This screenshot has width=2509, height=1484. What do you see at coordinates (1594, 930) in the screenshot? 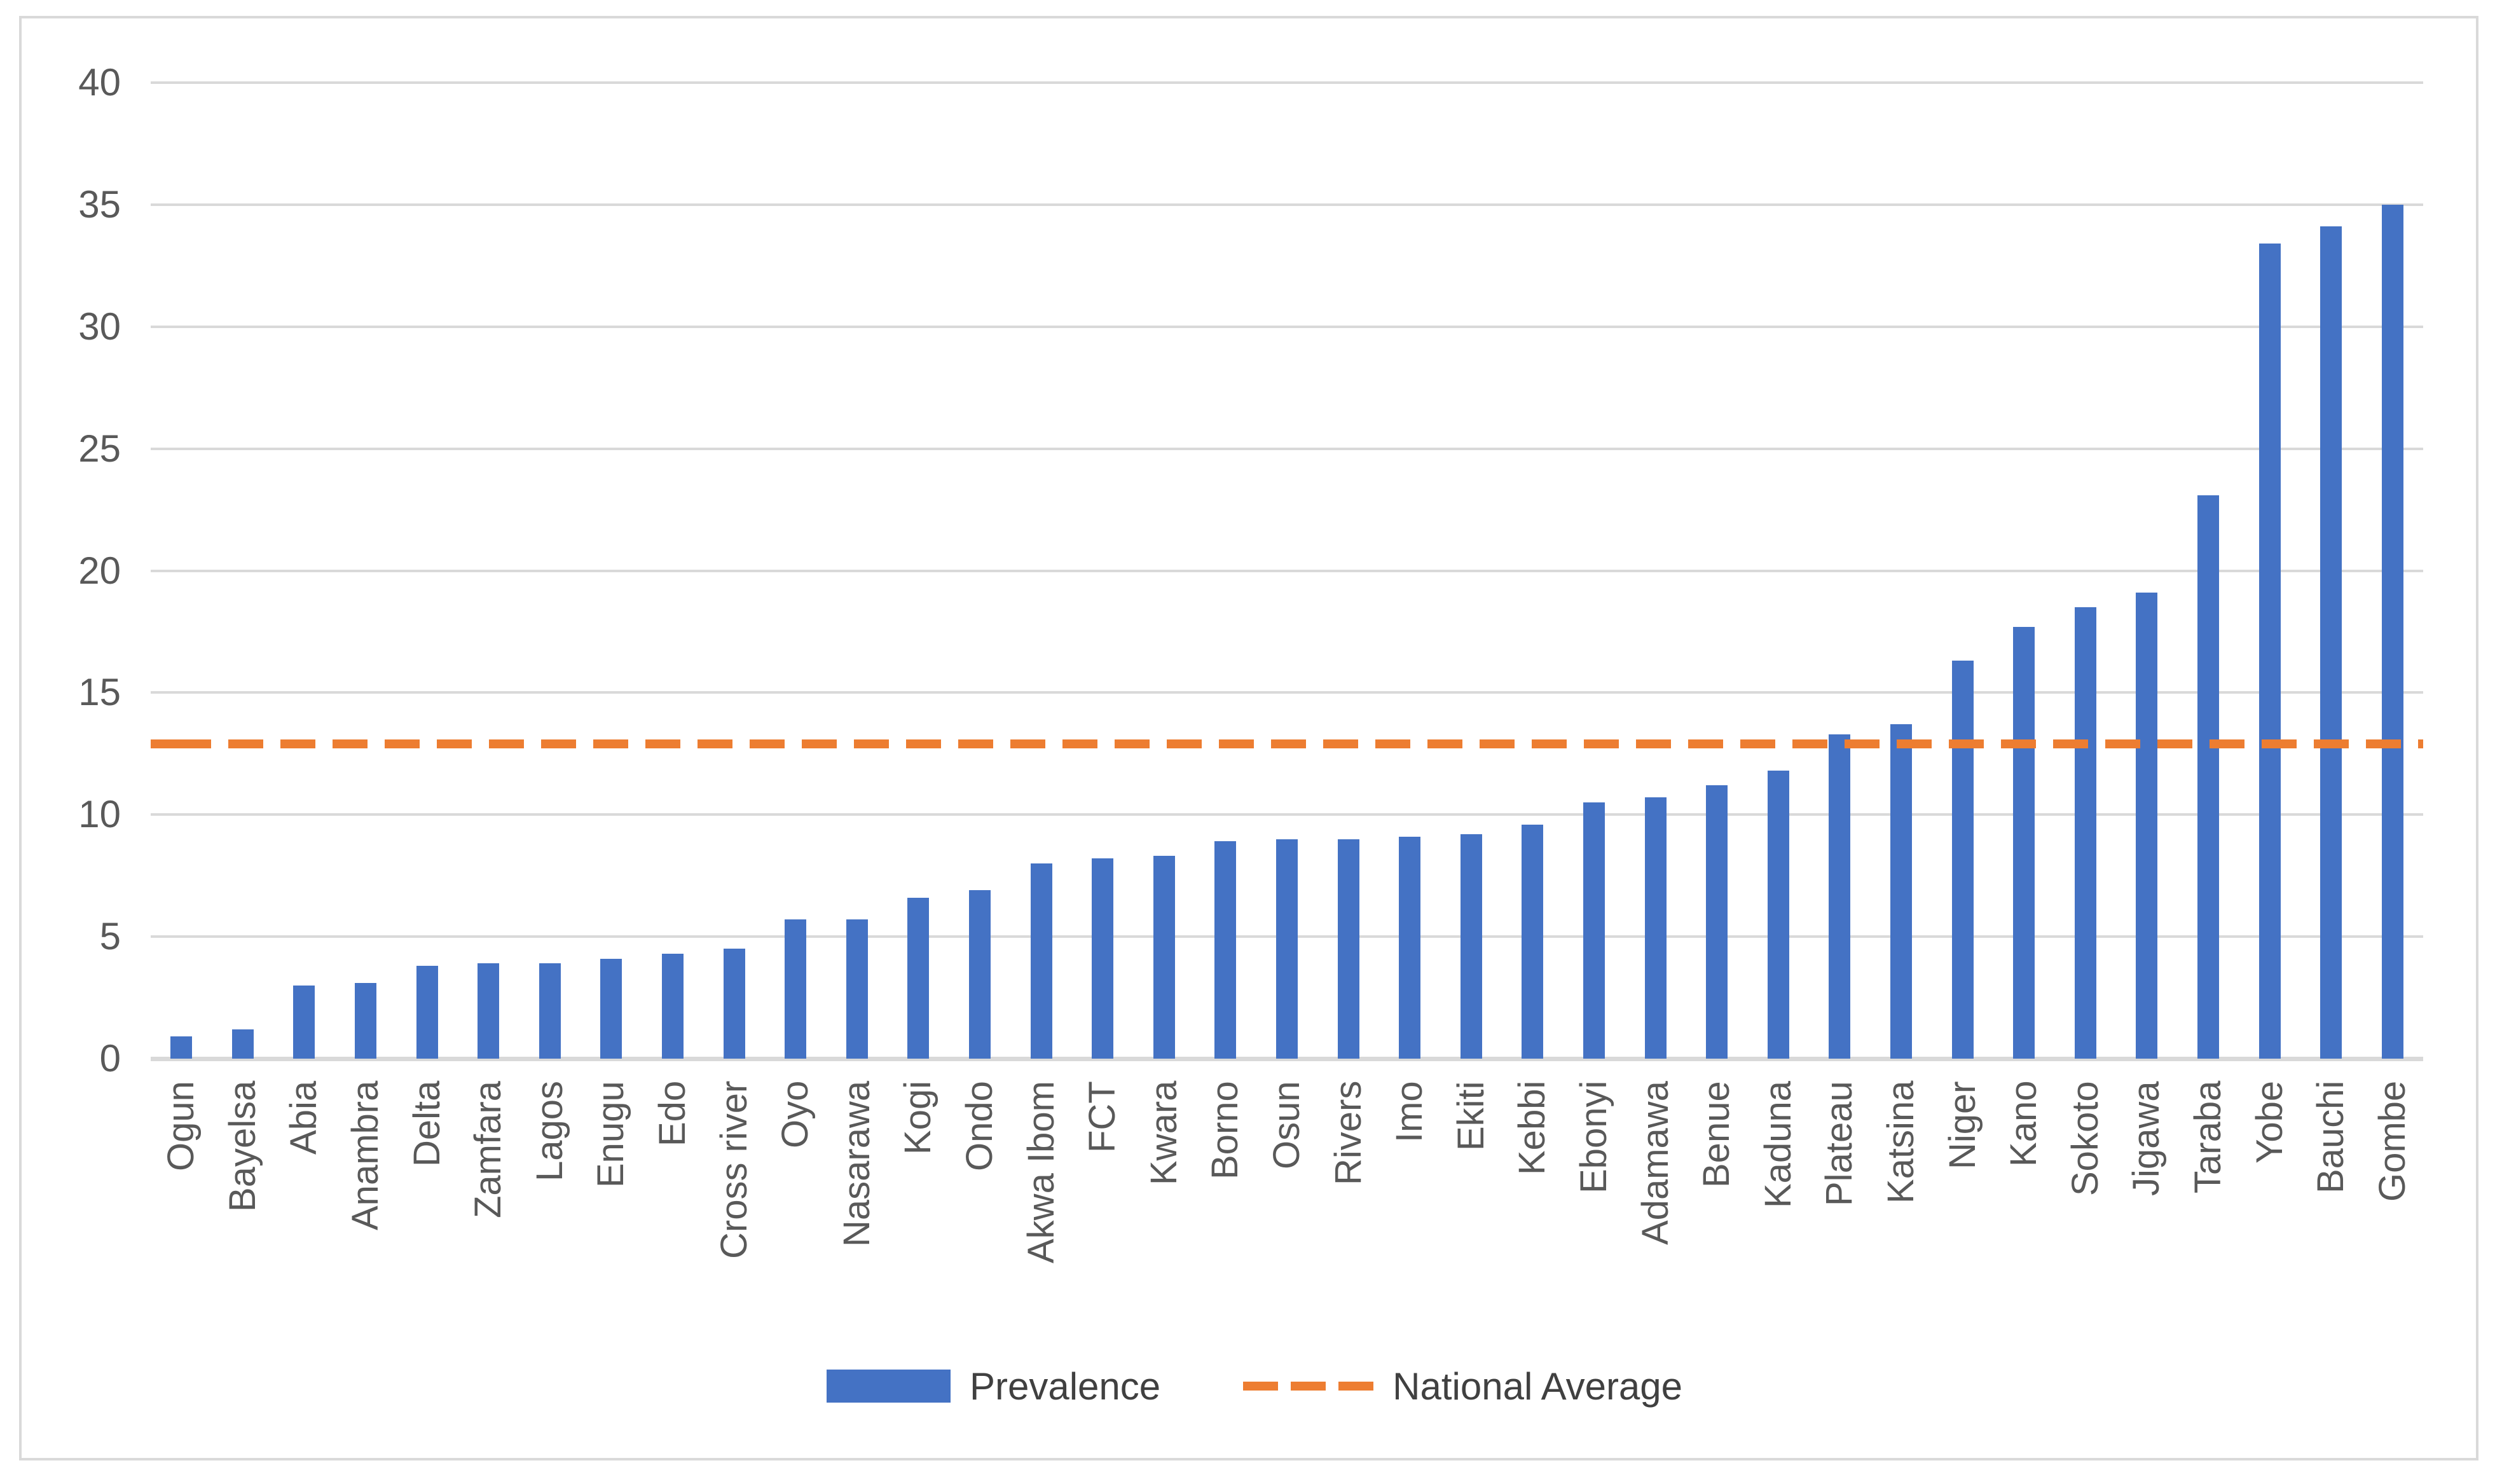
I see `bar-ebonyi` at bounding box center [1594, 930].